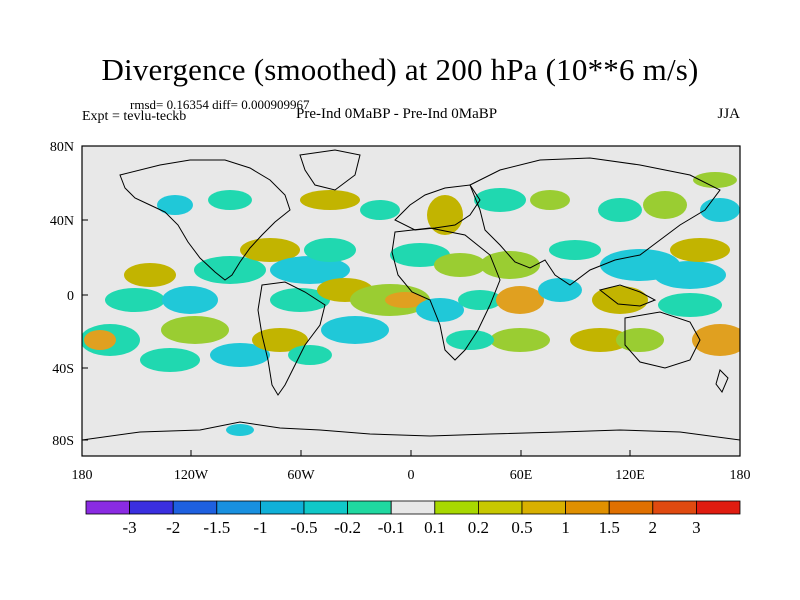 This screenshot has width=800, height=600. What do you see at coordinates (330, 170) in the screenshot?
I see `greenland-coast` at bounding box center [330, 170].